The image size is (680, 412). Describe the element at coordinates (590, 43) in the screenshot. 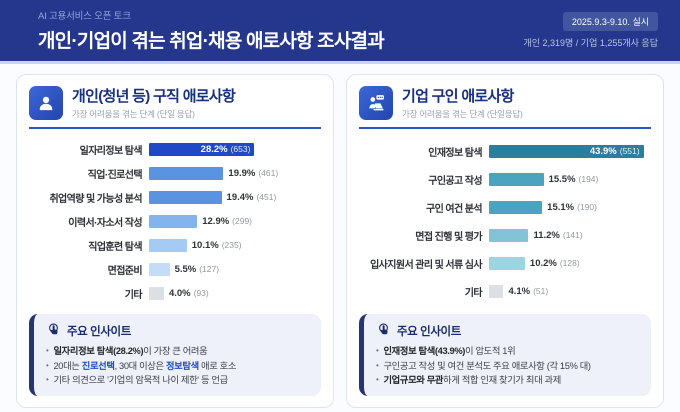

I see `respondents-count: 개인 2,319명 / 기업 1,255개사 응답` at that location.